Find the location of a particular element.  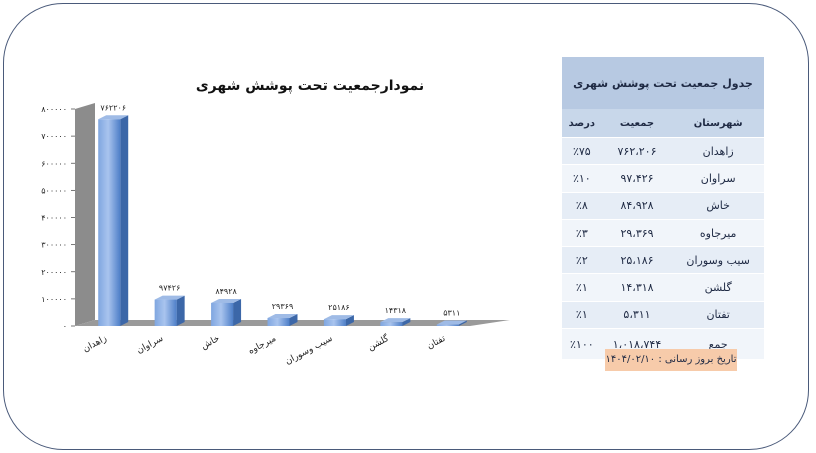

table-row: زاهدان ۷۶۲،۲۰۶ ٪۷۵ is located at coordinates (663, 150).